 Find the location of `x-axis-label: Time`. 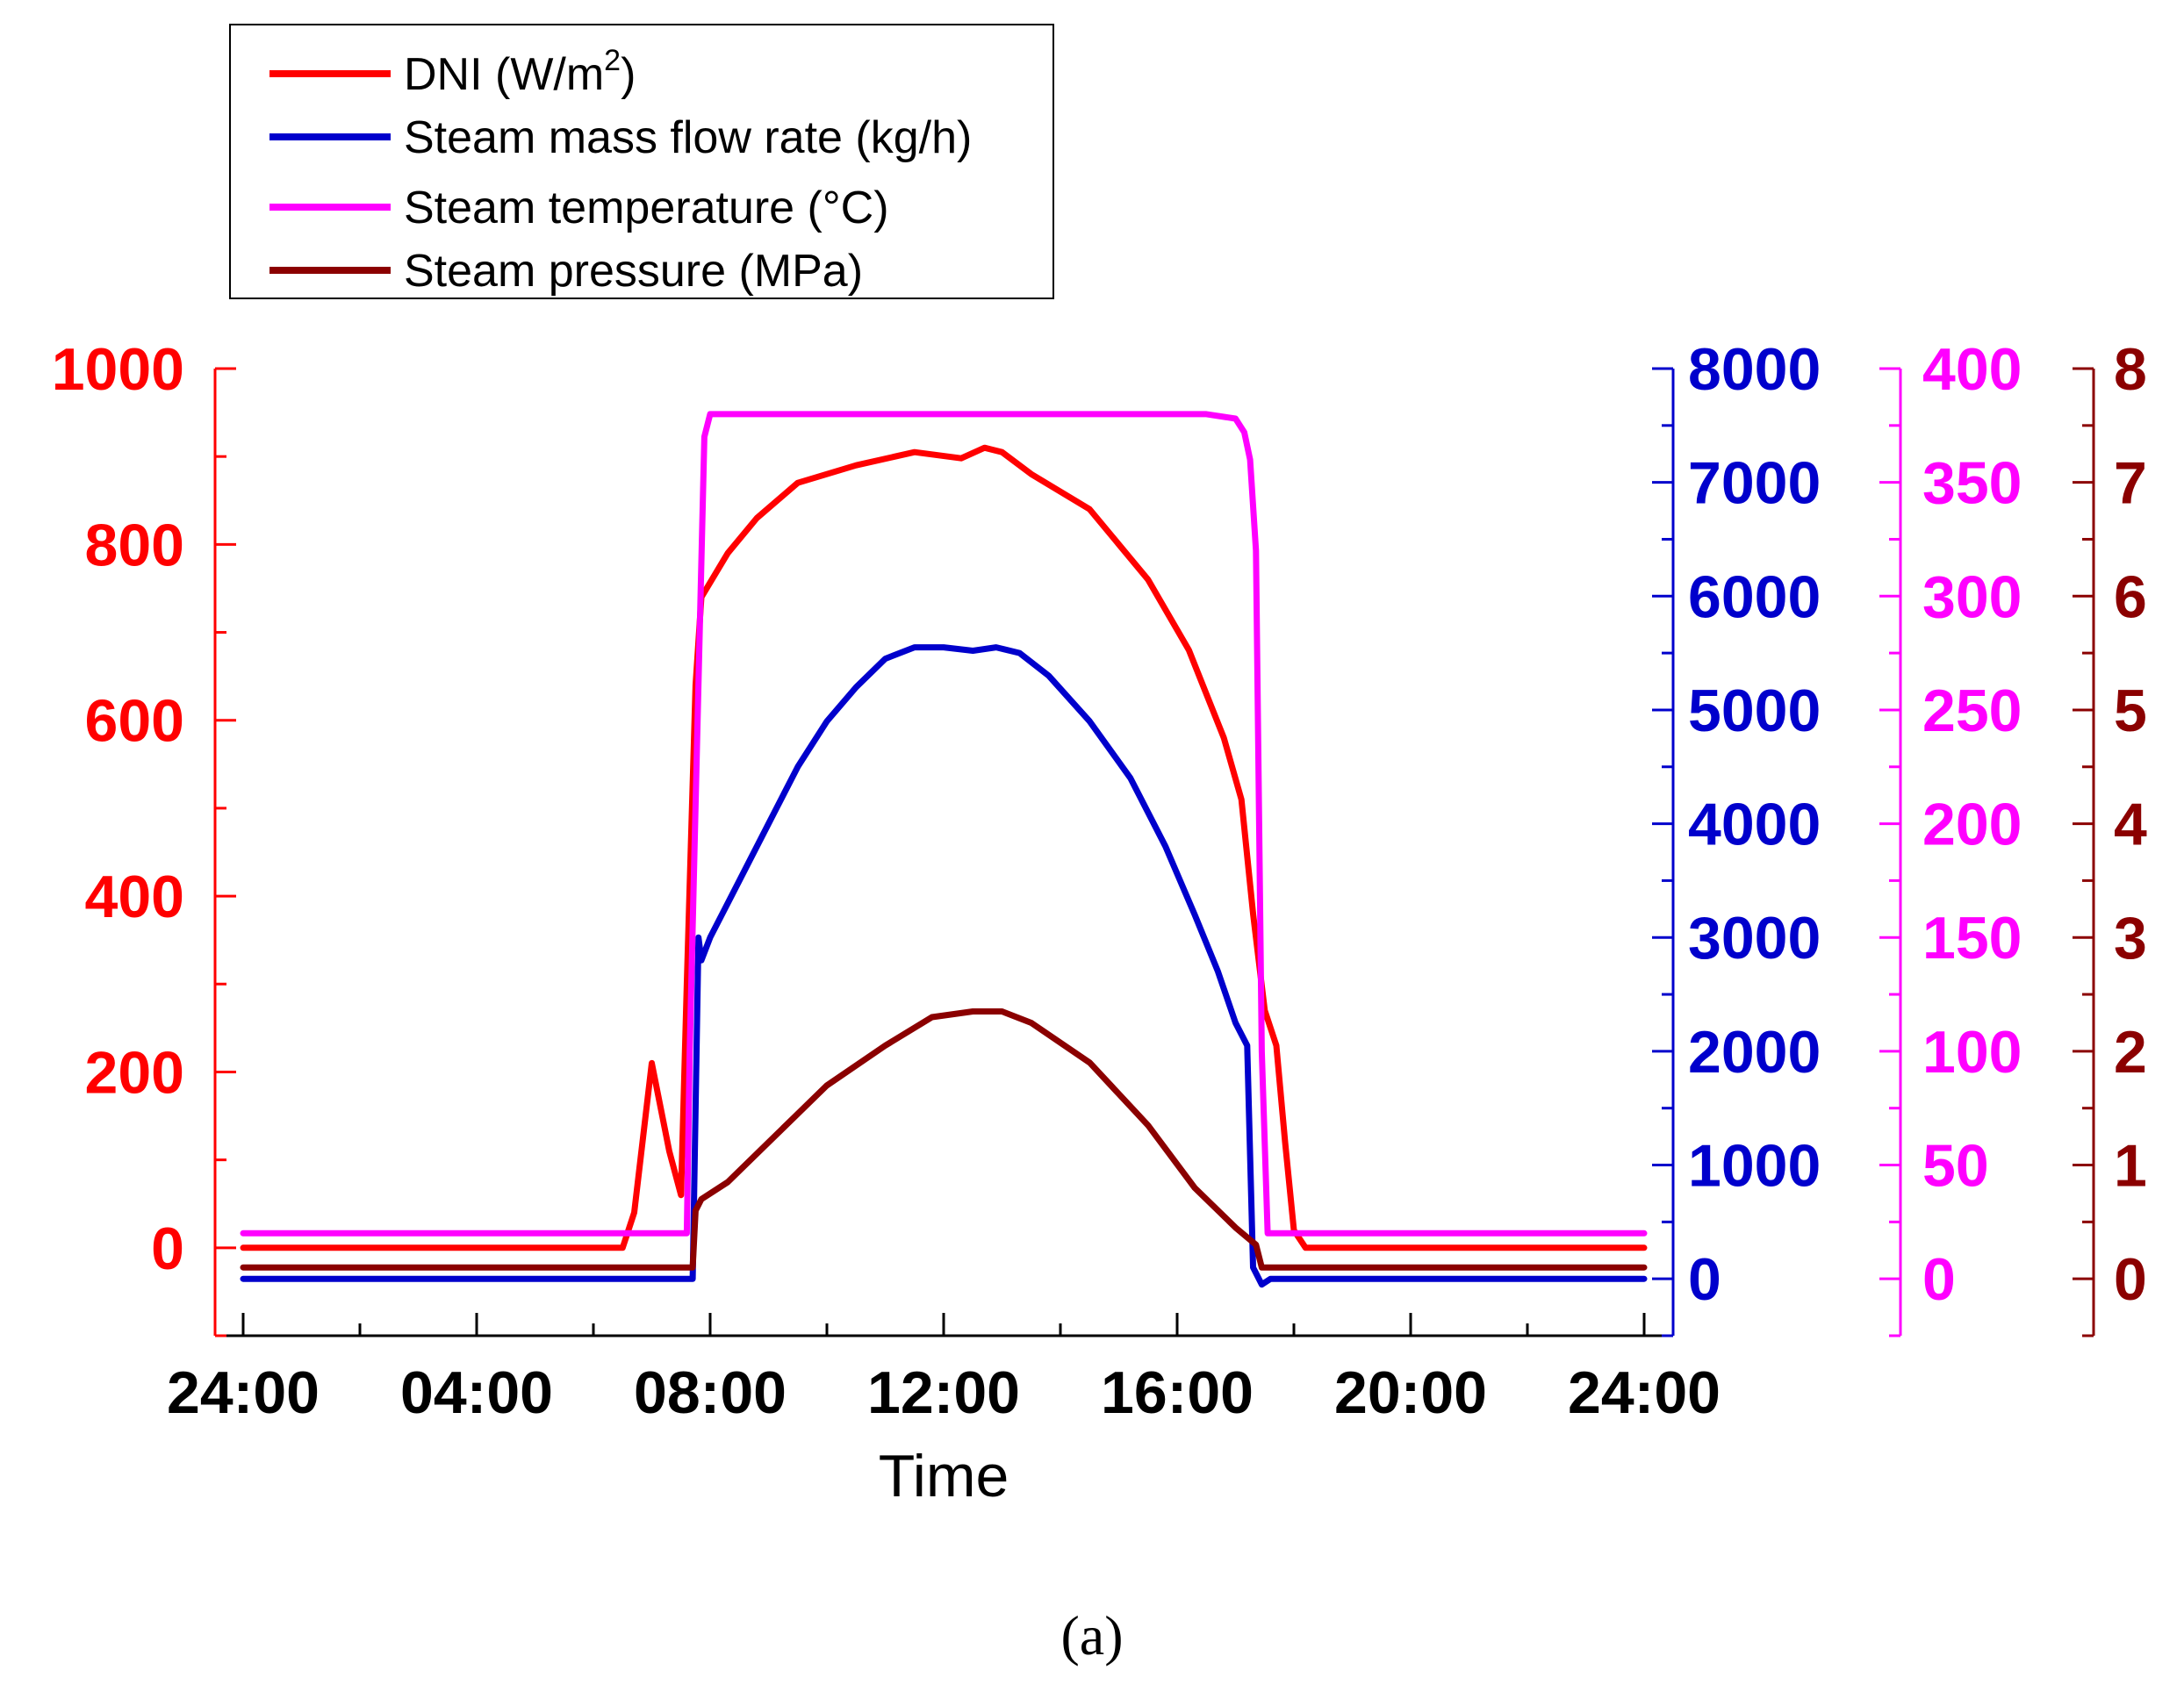

x-axis-label: Time is located at coordinates (944, 1476).